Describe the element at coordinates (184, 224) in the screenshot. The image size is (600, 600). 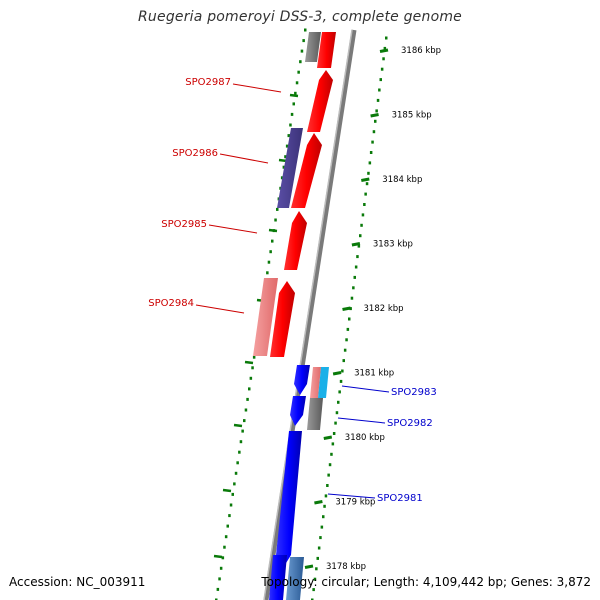
I see `gene-label-spo2985: SPO2985` at that location.